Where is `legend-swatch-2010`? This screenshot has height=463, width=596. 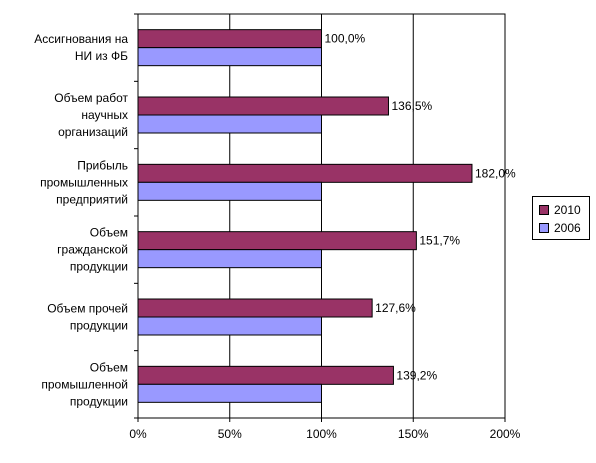 legend-swatch-2010 is located at coordinates (544, 210).